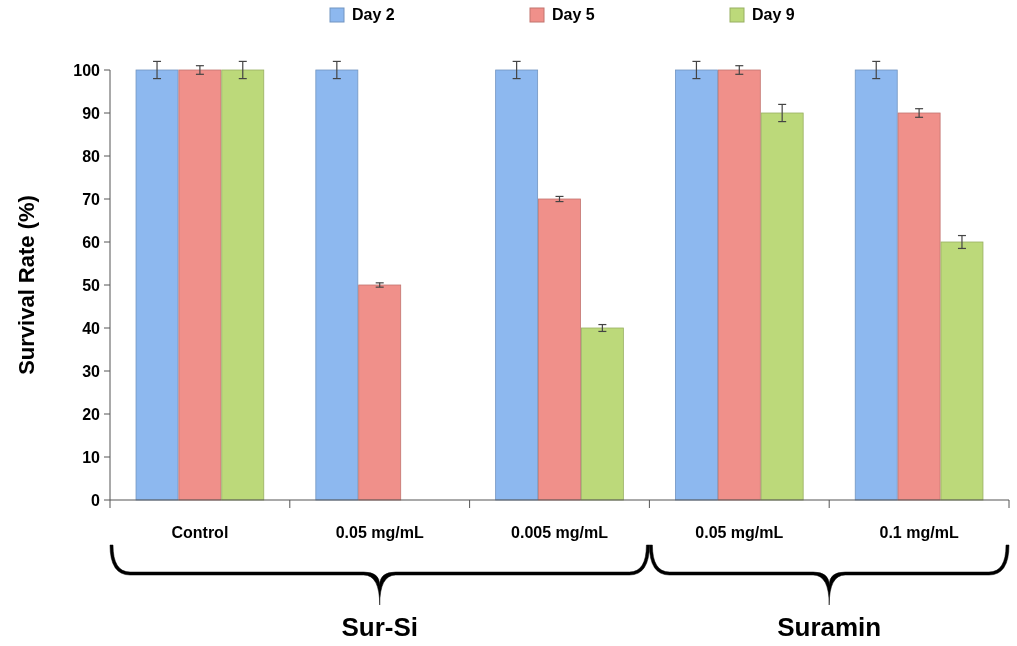 This screenshot has height=646, width=1017. What do you see at coordinates (829, 627) in the screenshot?
I see `text: Suramin` at bounding box center [829, 627].